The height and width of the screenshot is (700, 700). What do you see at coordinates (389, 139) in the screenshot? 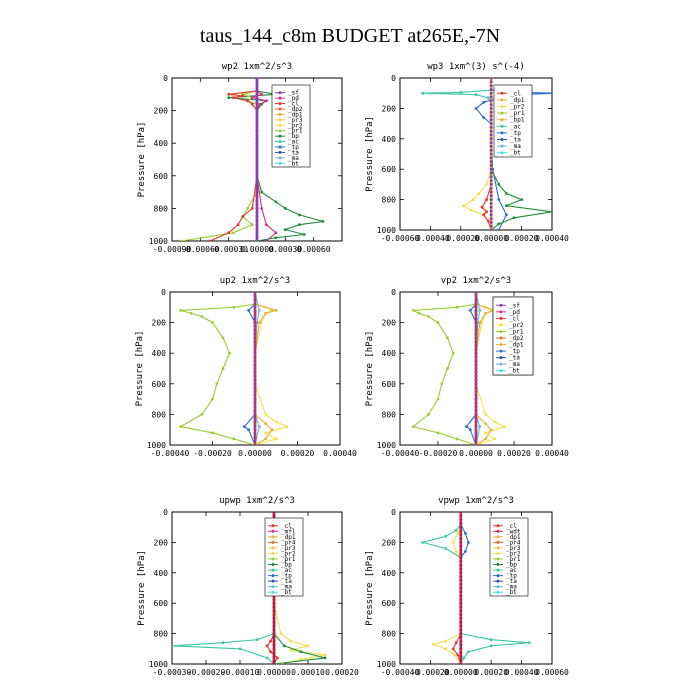
I see `y-tick-label: 400` at bounding box center [389, 139].